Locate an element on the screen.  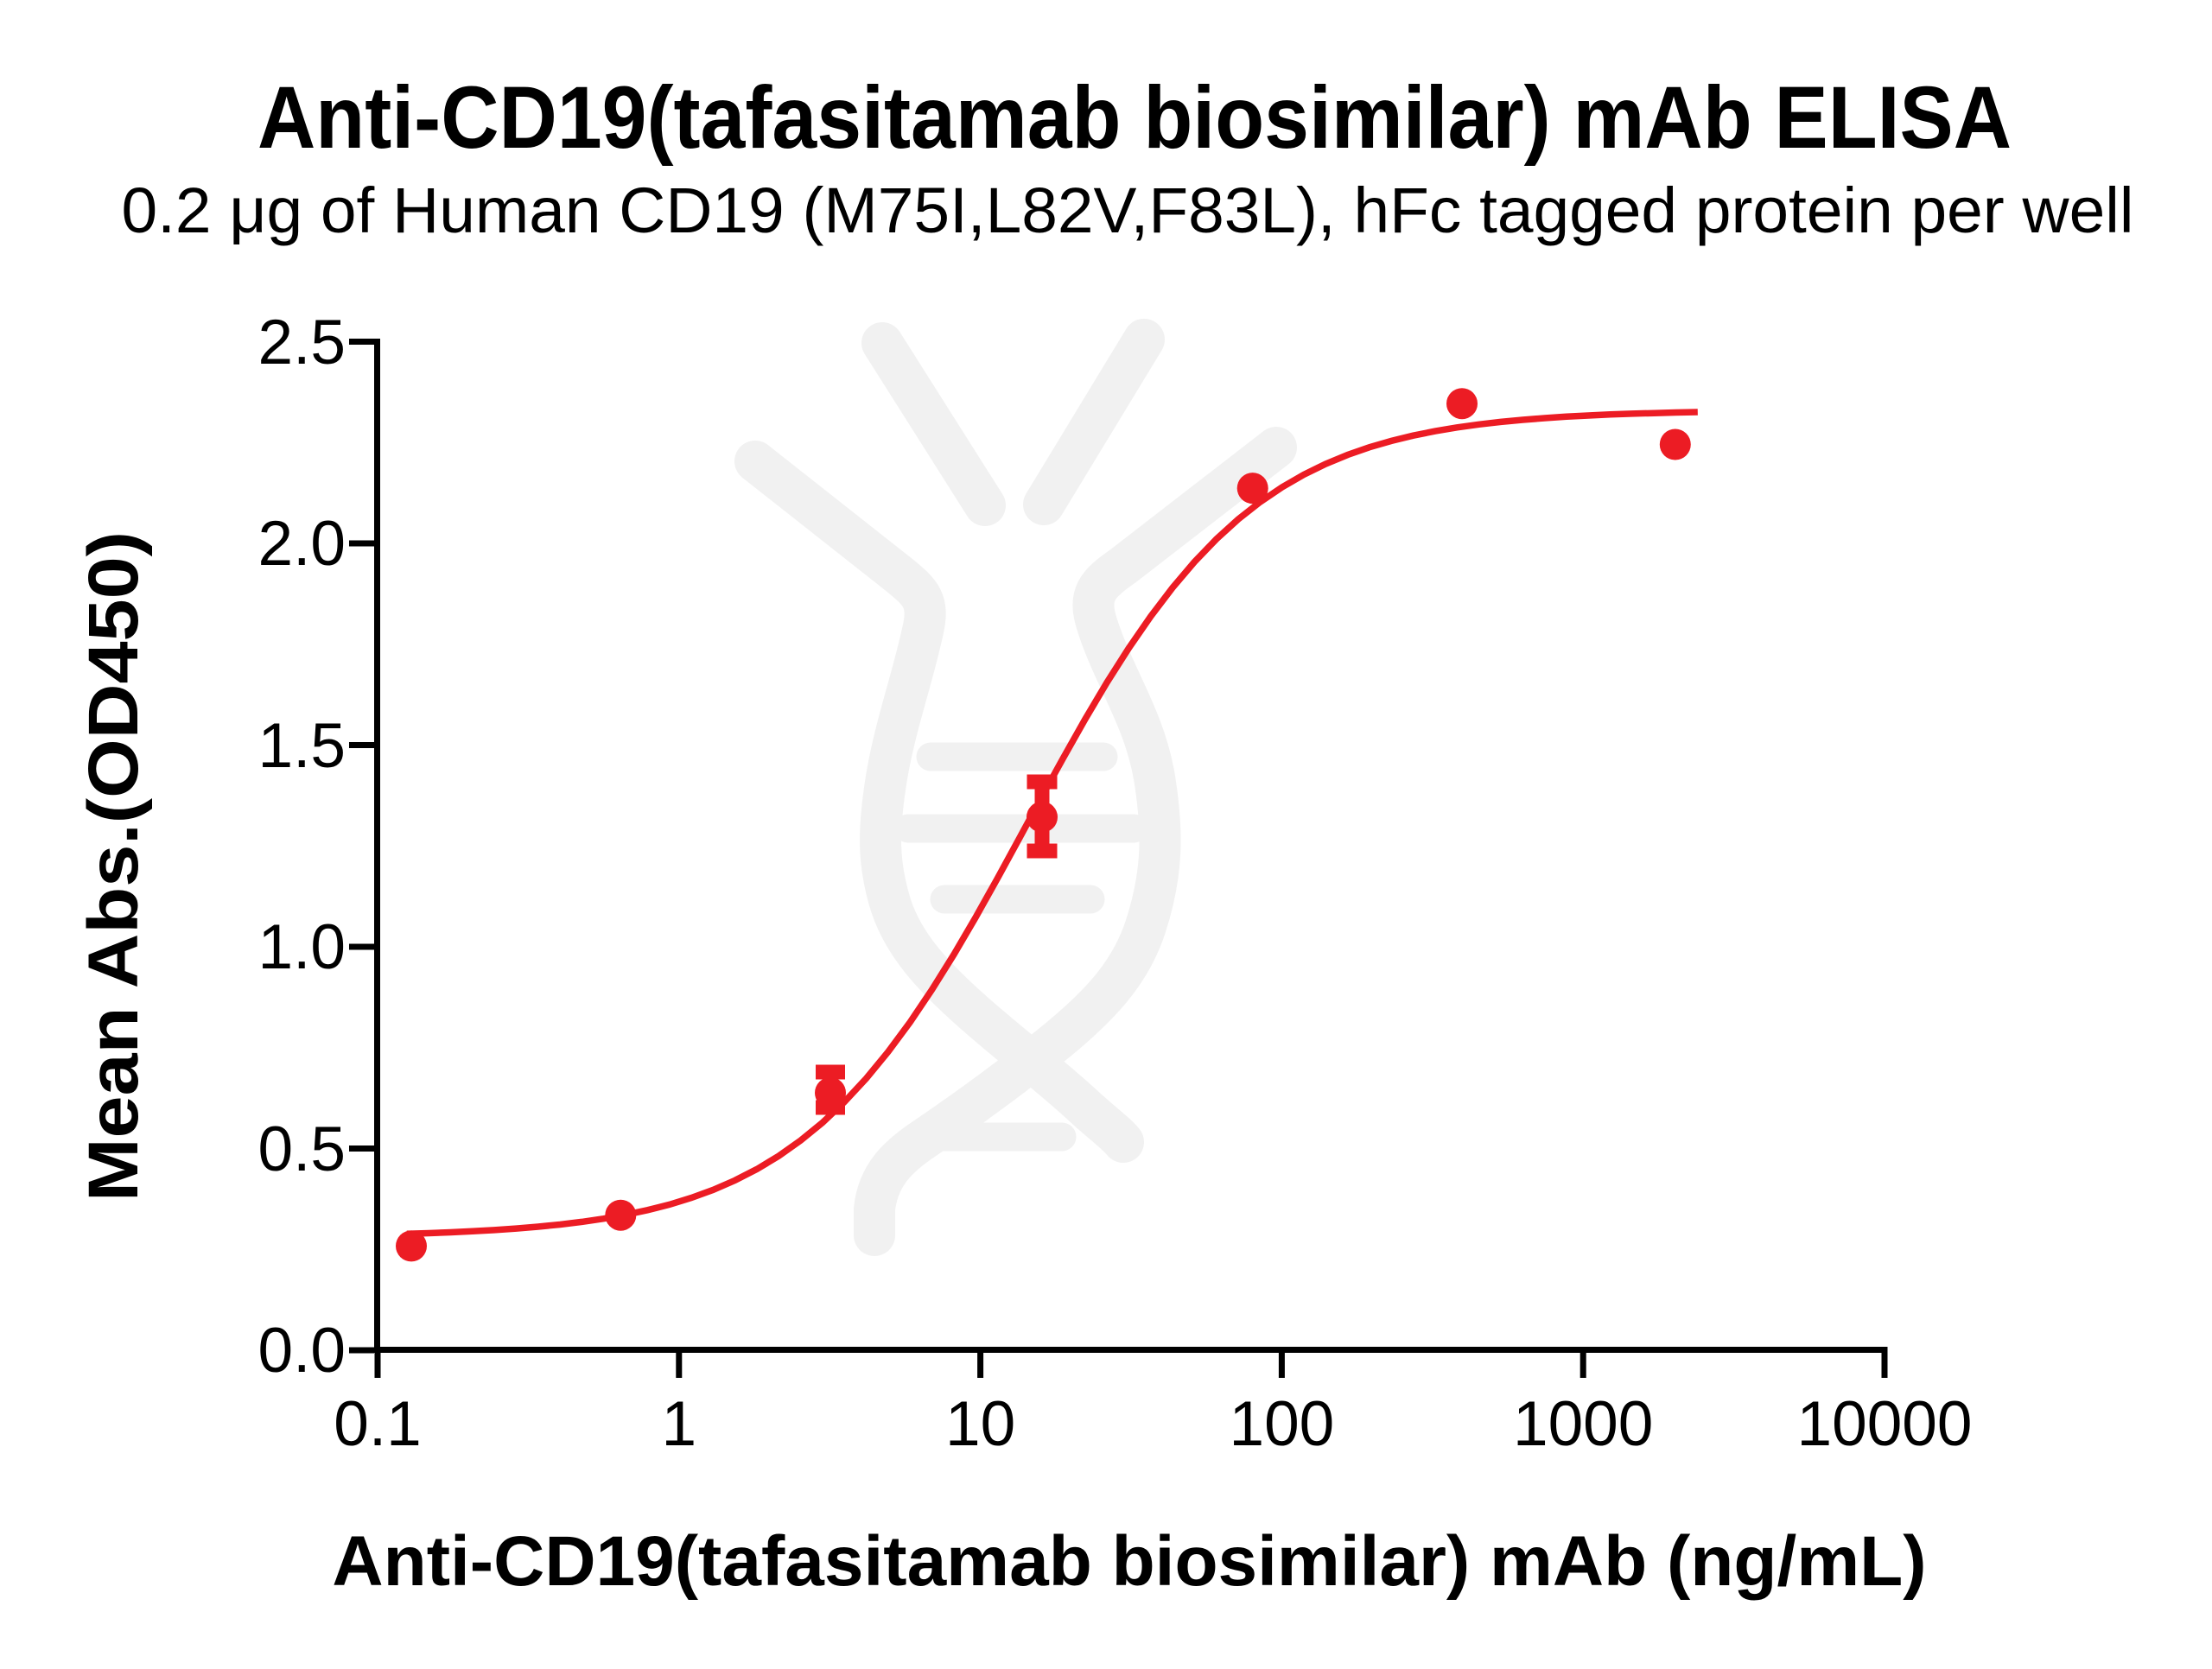
svg-text: 100 is located at coordinates (1281, 1424).